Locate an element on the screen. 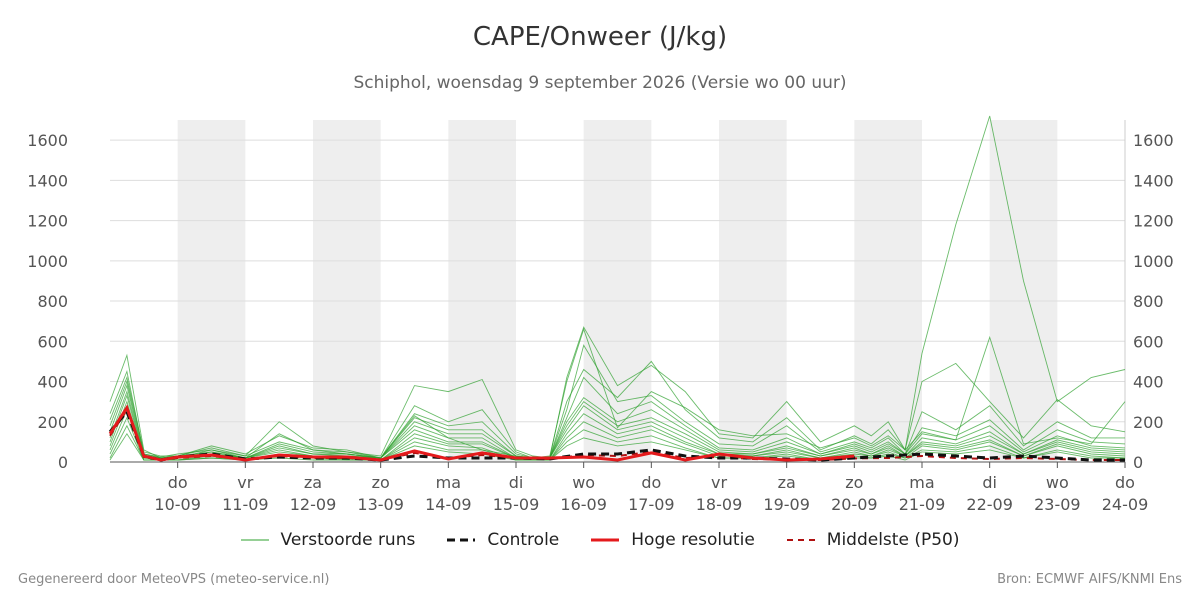  legend-item-ensemble: Verstoorde runs is located at coordinates (328, 540).